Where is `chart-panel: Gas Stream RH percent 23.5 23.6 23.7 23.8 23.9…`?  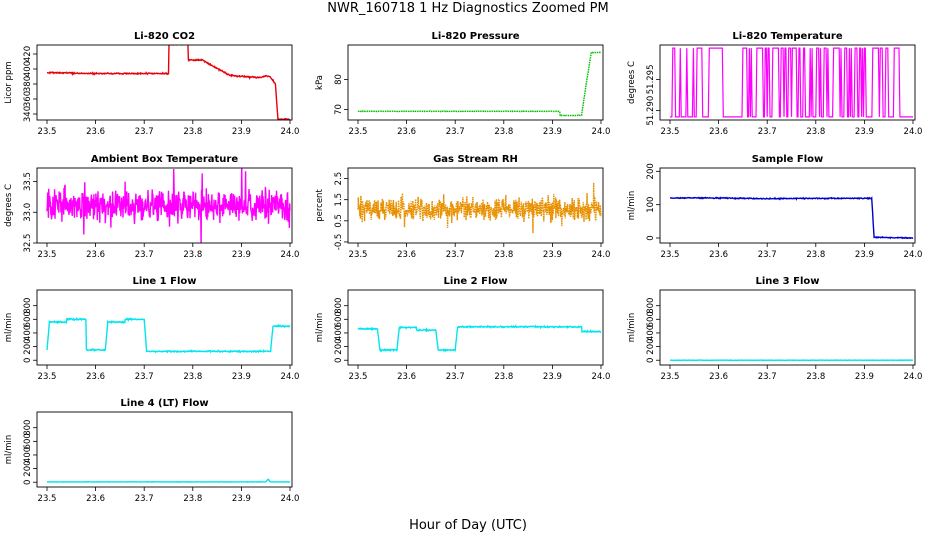 chart-panel: Gas Stream RH percent 23.5 23.6 23.7 23.8 23.9… is located at coordinates (462, 207).